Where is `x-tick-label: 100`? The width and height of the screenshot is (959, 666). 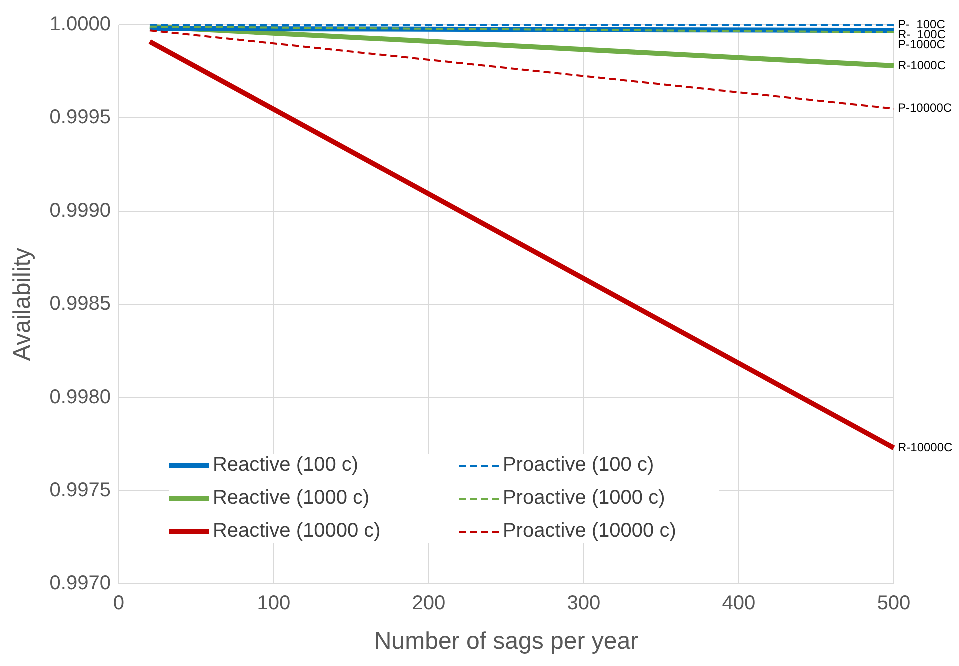
x-tick-label: 100 is located at coordinates (274, 603).